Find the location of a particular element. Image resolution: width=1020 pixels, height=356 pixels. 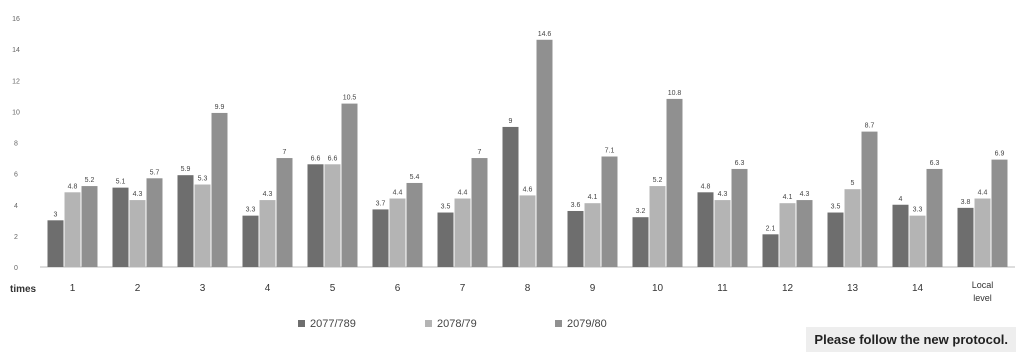

footer-note: Please follow the new protocol. is located at coordinates (911, 339).